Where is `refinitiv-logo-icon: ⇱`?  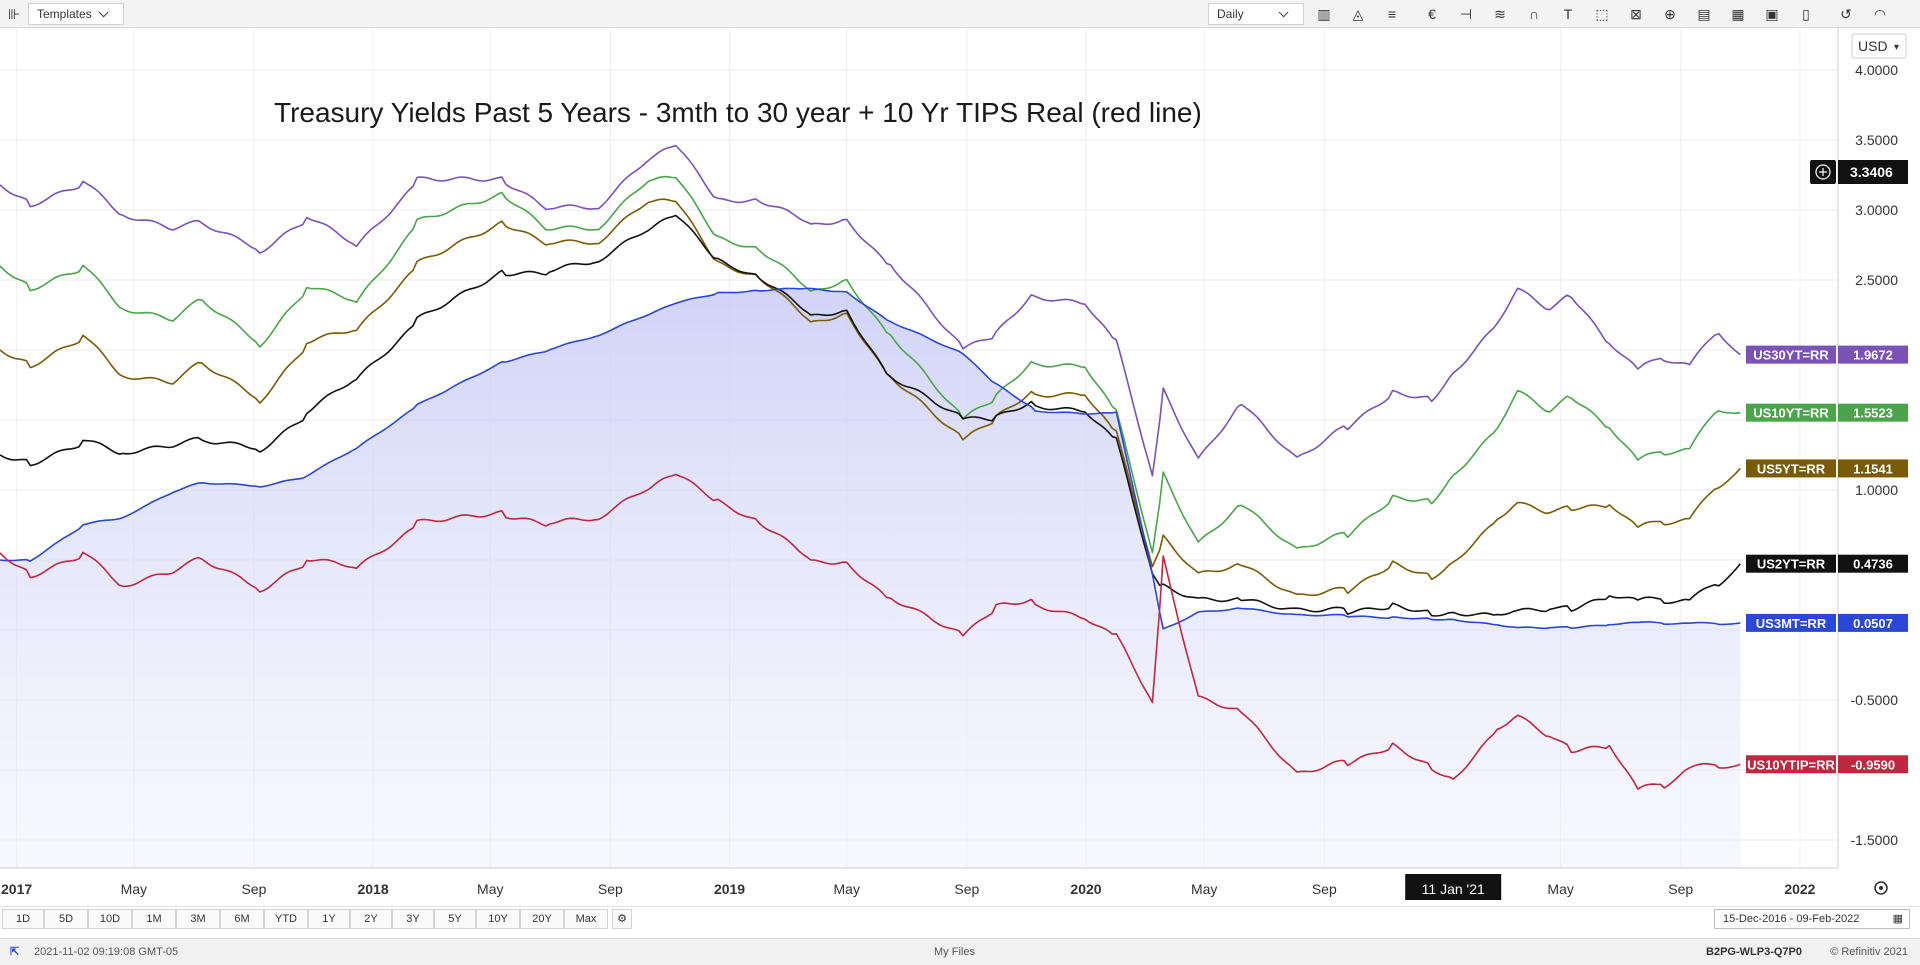
refinitiv-logo-icon: ⇱ is located at coordinates (15, 952).